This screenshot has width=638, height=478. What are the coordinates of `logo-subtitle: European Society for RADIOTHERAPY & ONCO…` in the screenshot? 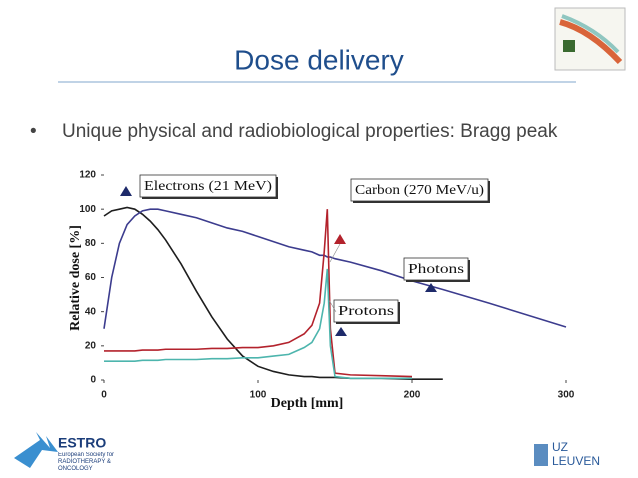 It's located at (86, 462).